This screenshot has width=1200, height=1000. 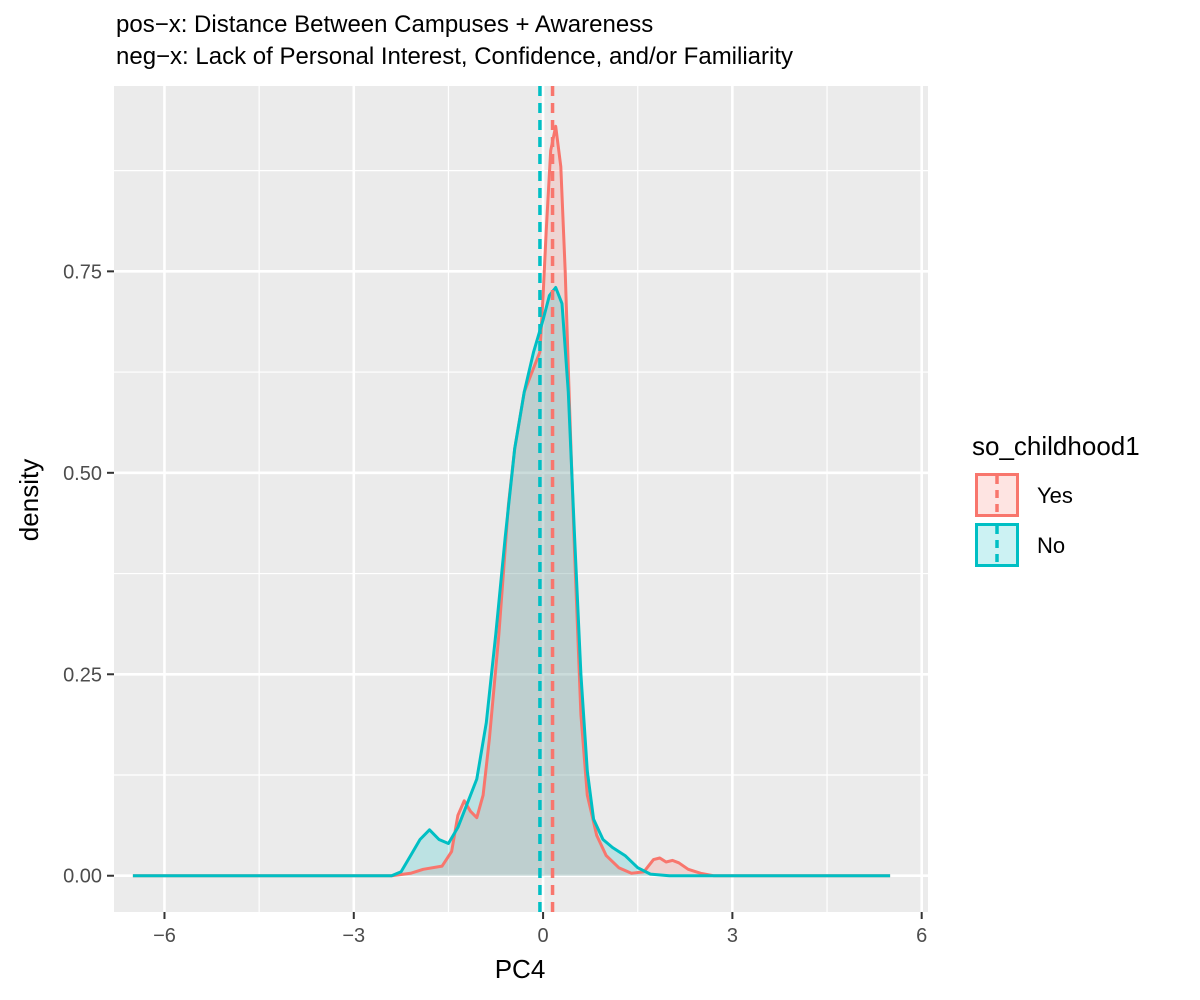 What do you see at coordinates (82, 675) in the screenshot?
I see `y-tick-label: 0.25` at bounding box center [82, 675].